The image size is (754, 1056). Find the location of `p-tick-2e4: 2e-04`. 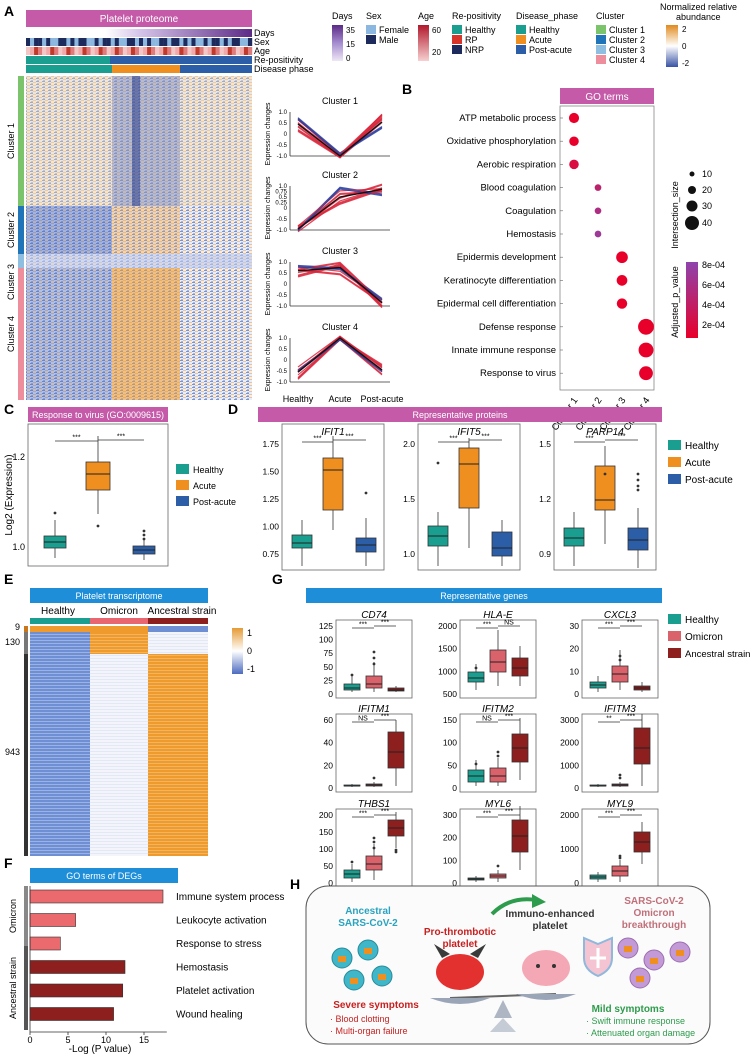

p-tick-2e4: 2e-04 is located at coordinates (713, 325).